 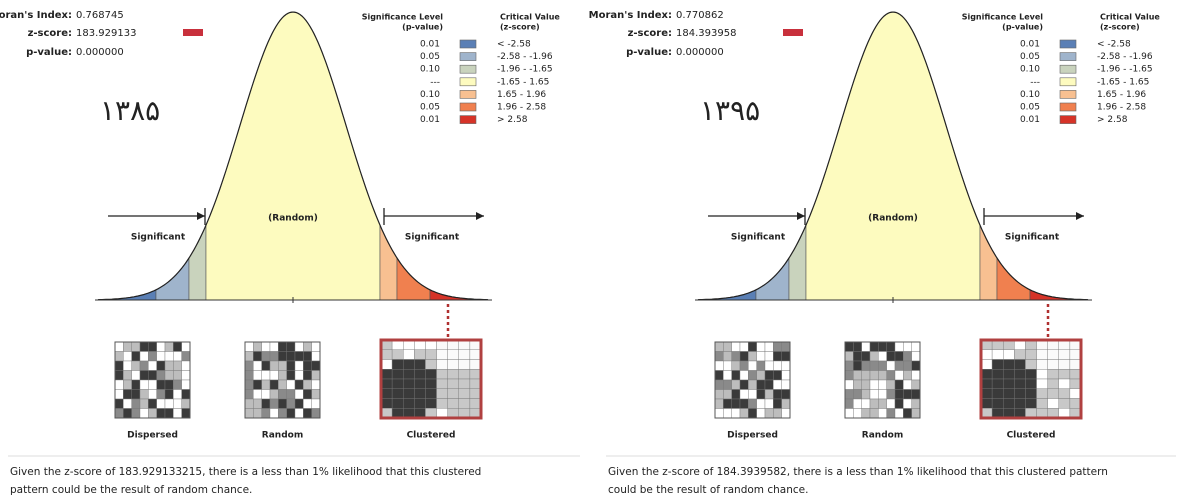 What do you see at coordinates (100, 52) in the screenshot?
I see `stat-value: 0.000000` at bounding box center [100, 52].